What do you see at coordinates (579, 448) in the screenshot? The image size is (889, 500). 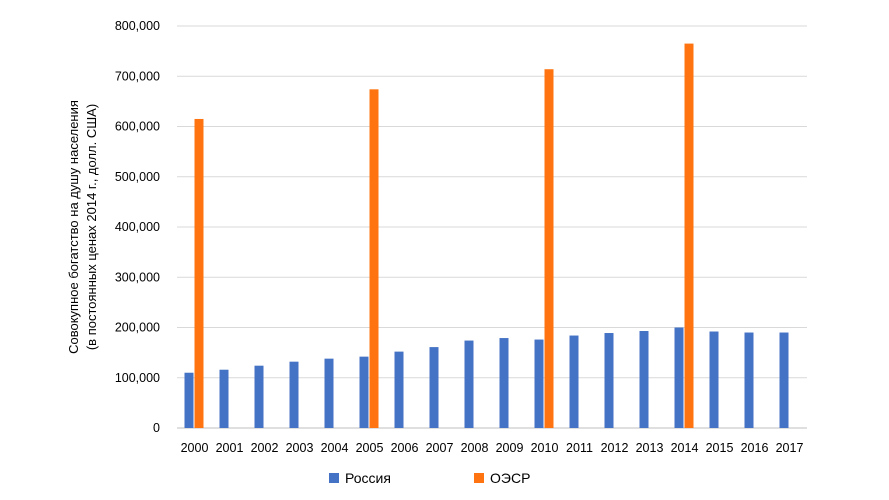 I see `x-tick-label: 2011` at bounding box center [579, 448].